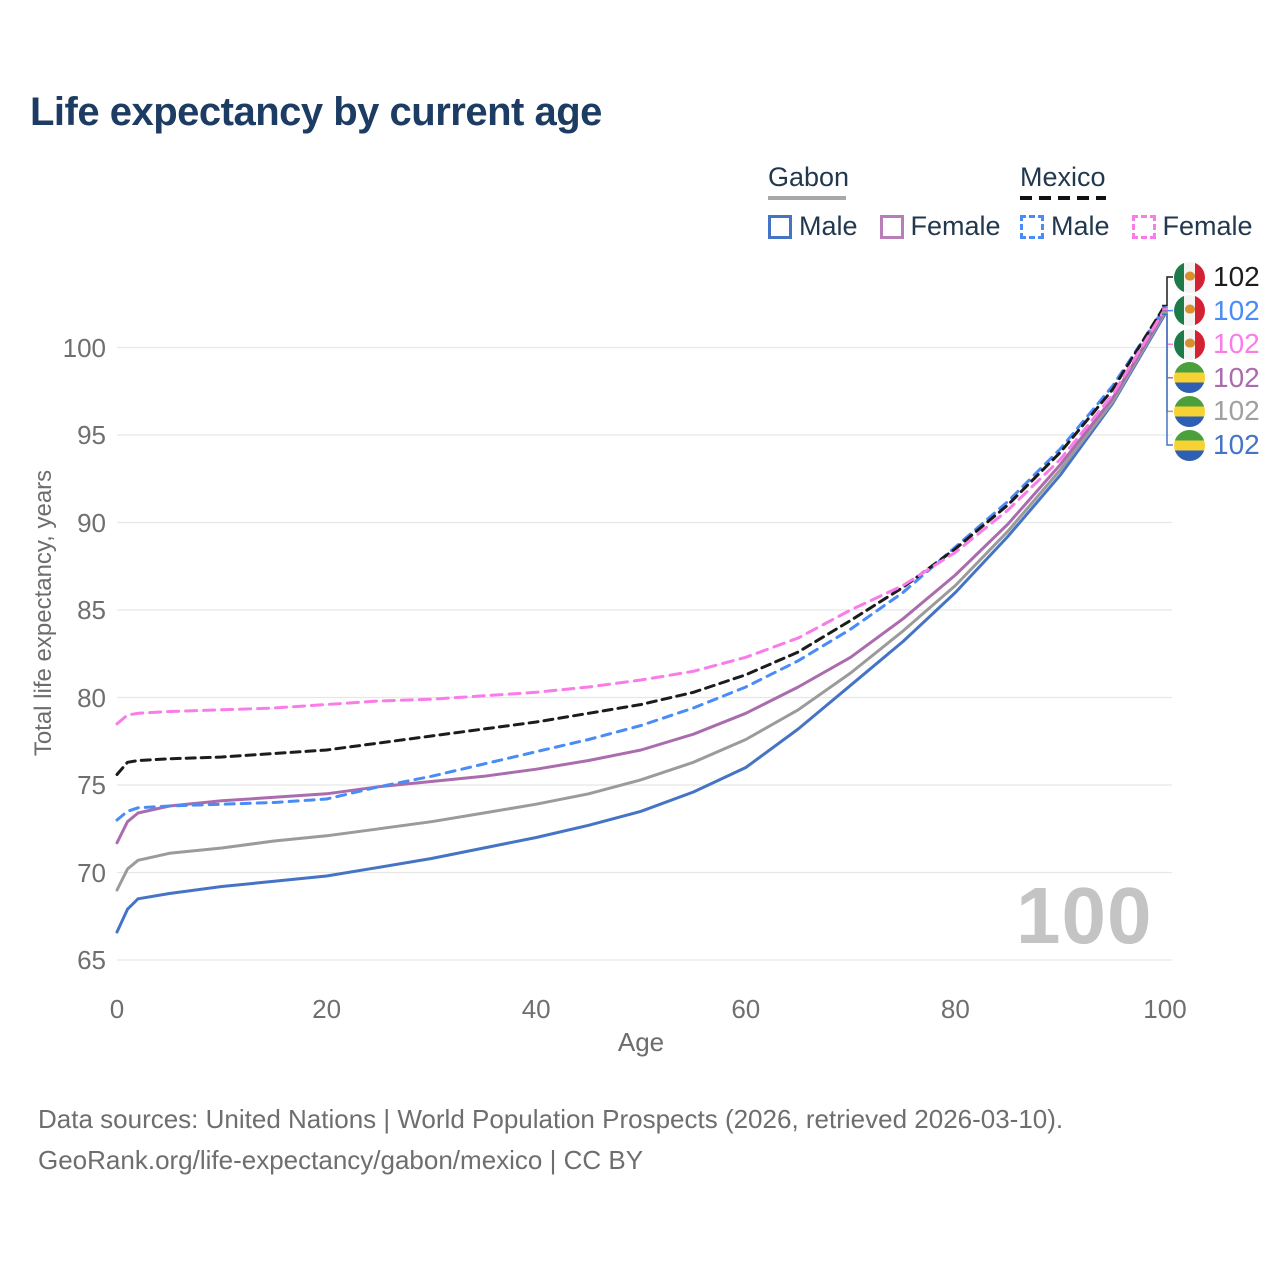  I want to click on end-value-mexico-male: 102, so click(1236, 310).